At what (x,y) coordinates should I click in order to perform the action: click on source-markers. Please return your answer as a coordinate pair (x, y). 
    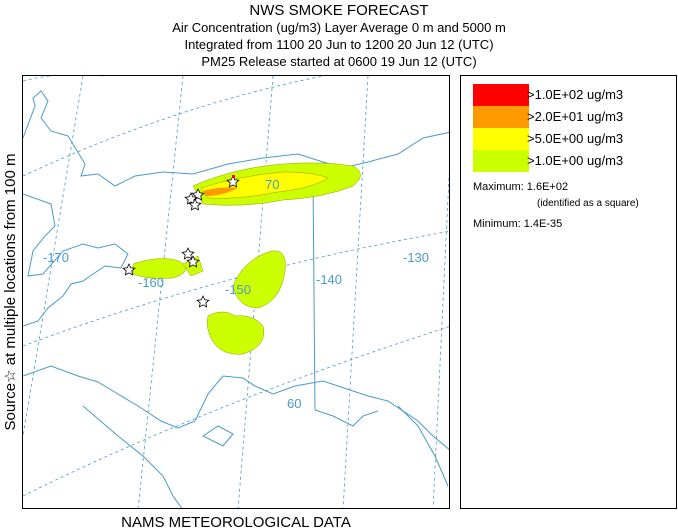
    Looking at the image, I should click on (181, 241).